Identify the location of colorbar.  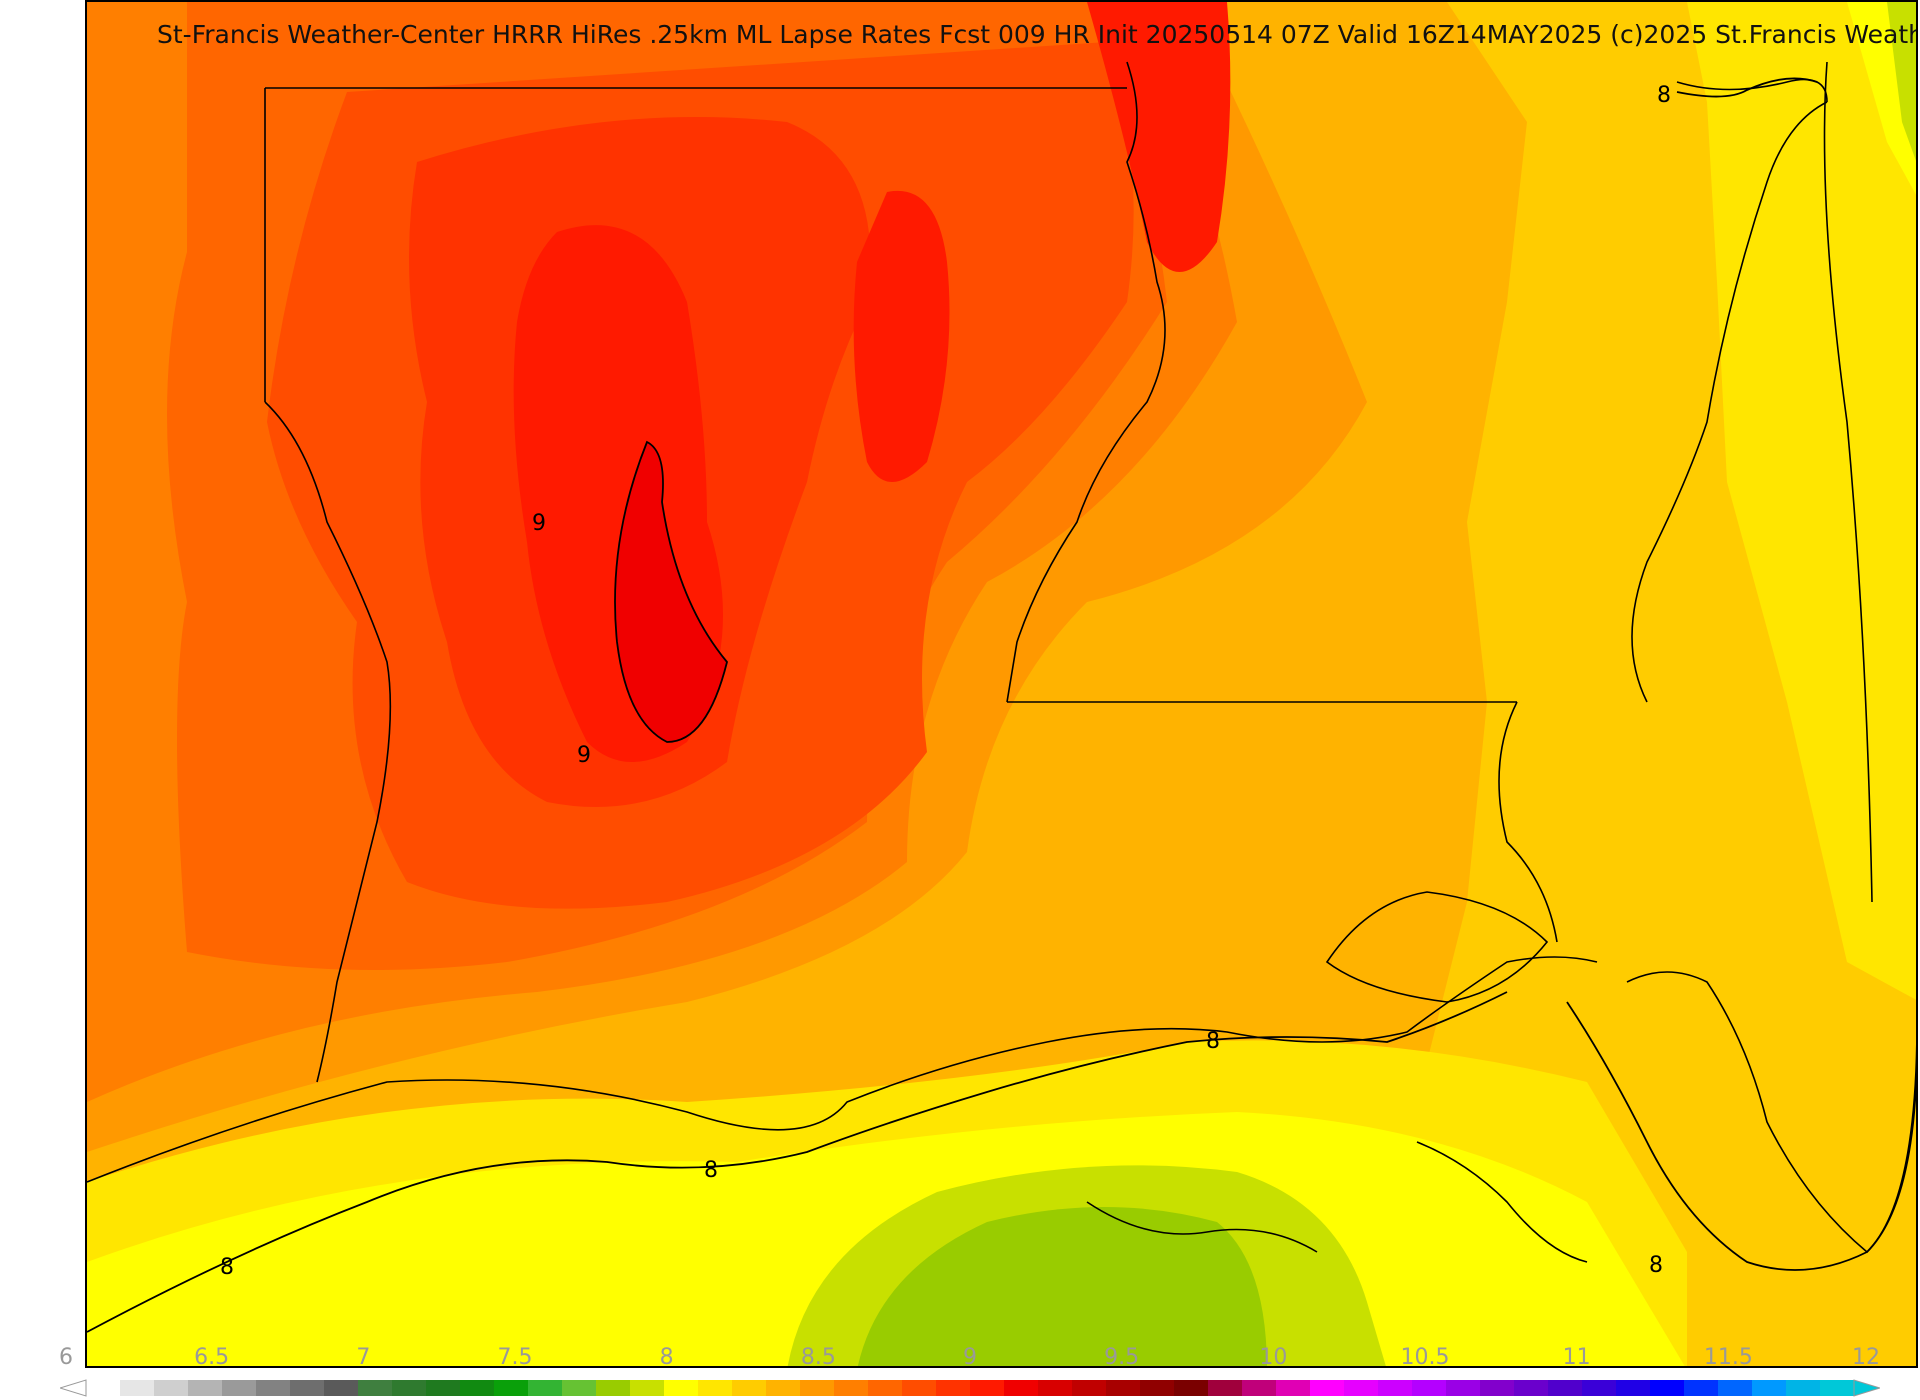
(970, 1388).